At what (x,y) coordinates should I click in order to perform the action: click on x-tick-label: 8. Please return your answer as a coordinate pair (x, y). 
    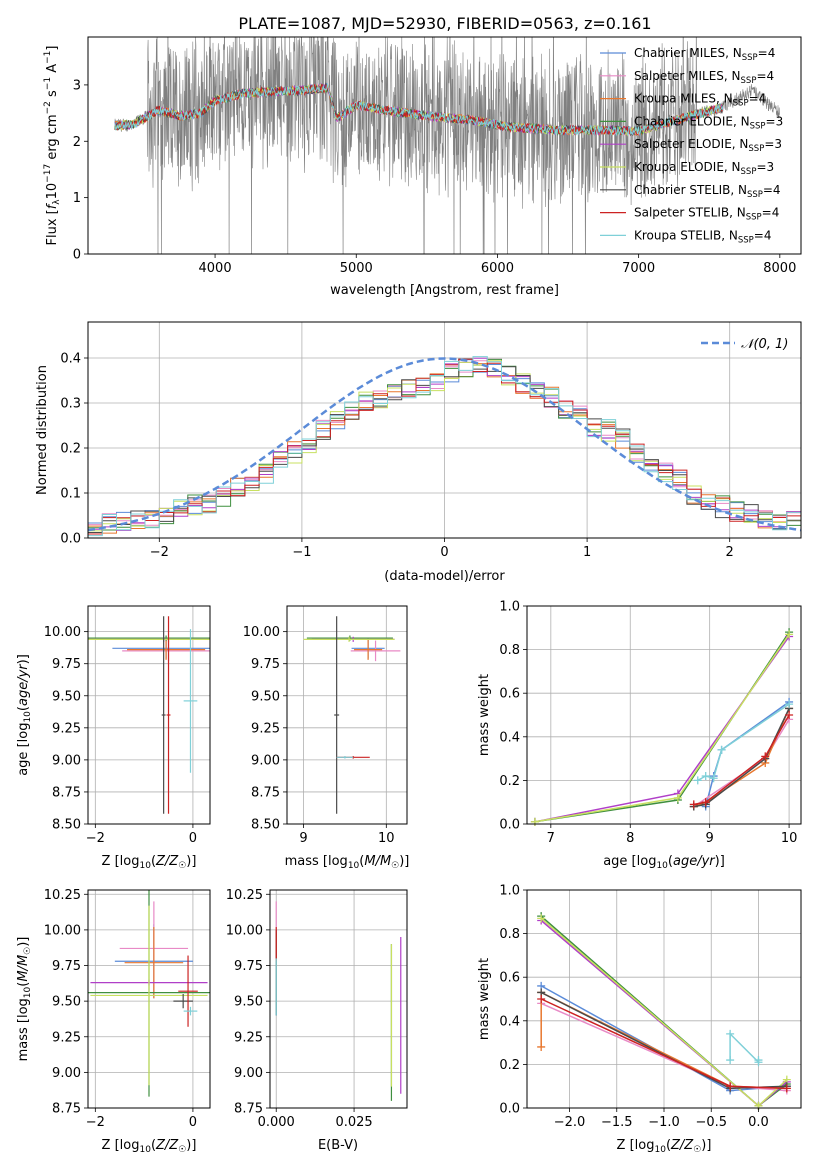
    Looking at the image, I should click on (630, 838).